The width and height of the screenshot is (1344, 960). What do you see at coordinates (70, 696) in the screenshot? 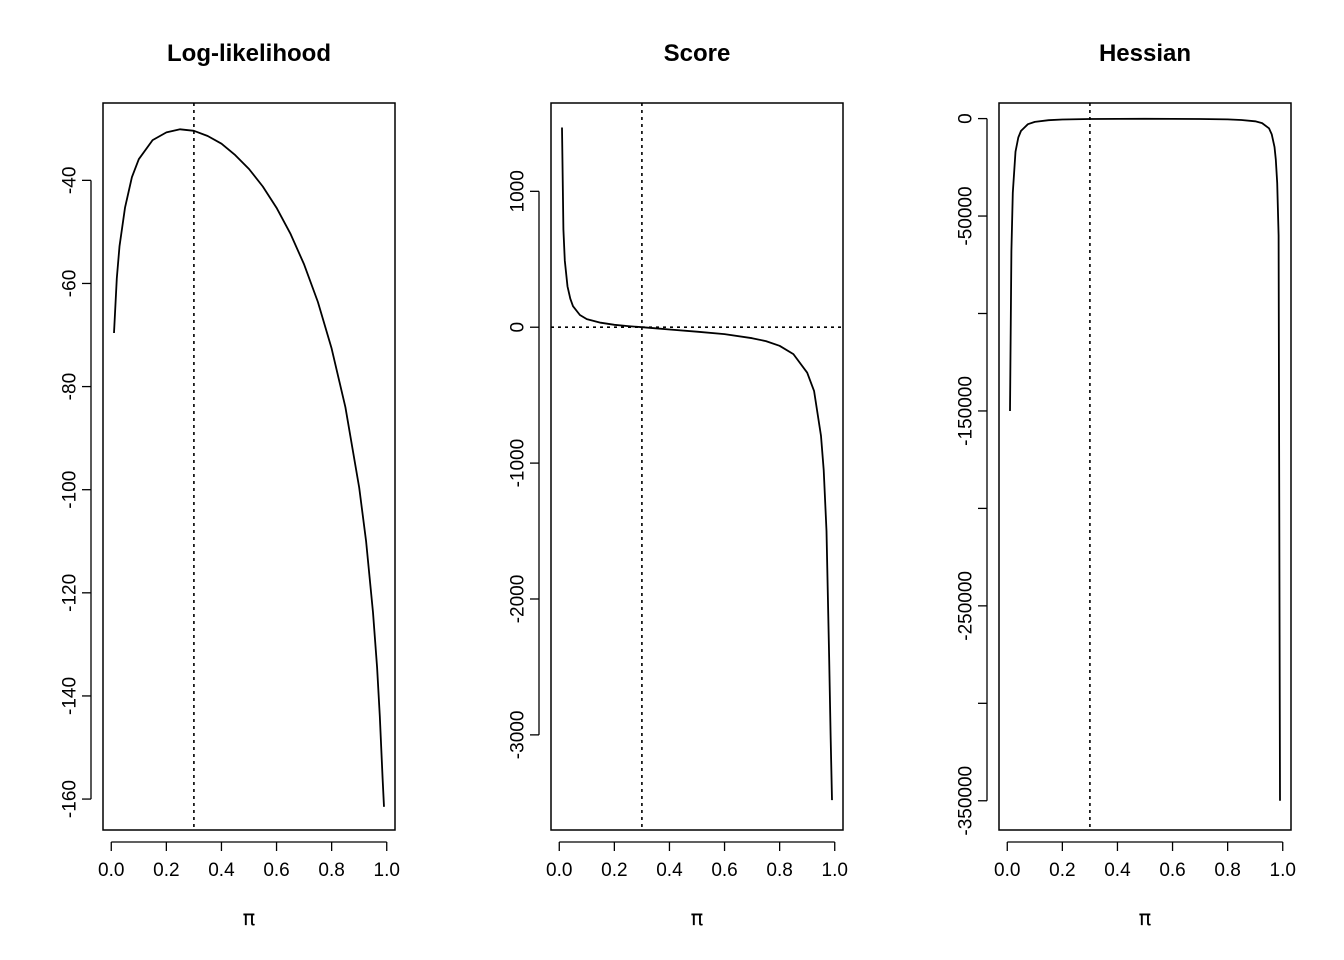
I see `y-tick-label: -140` at bounding box center [70, 696].